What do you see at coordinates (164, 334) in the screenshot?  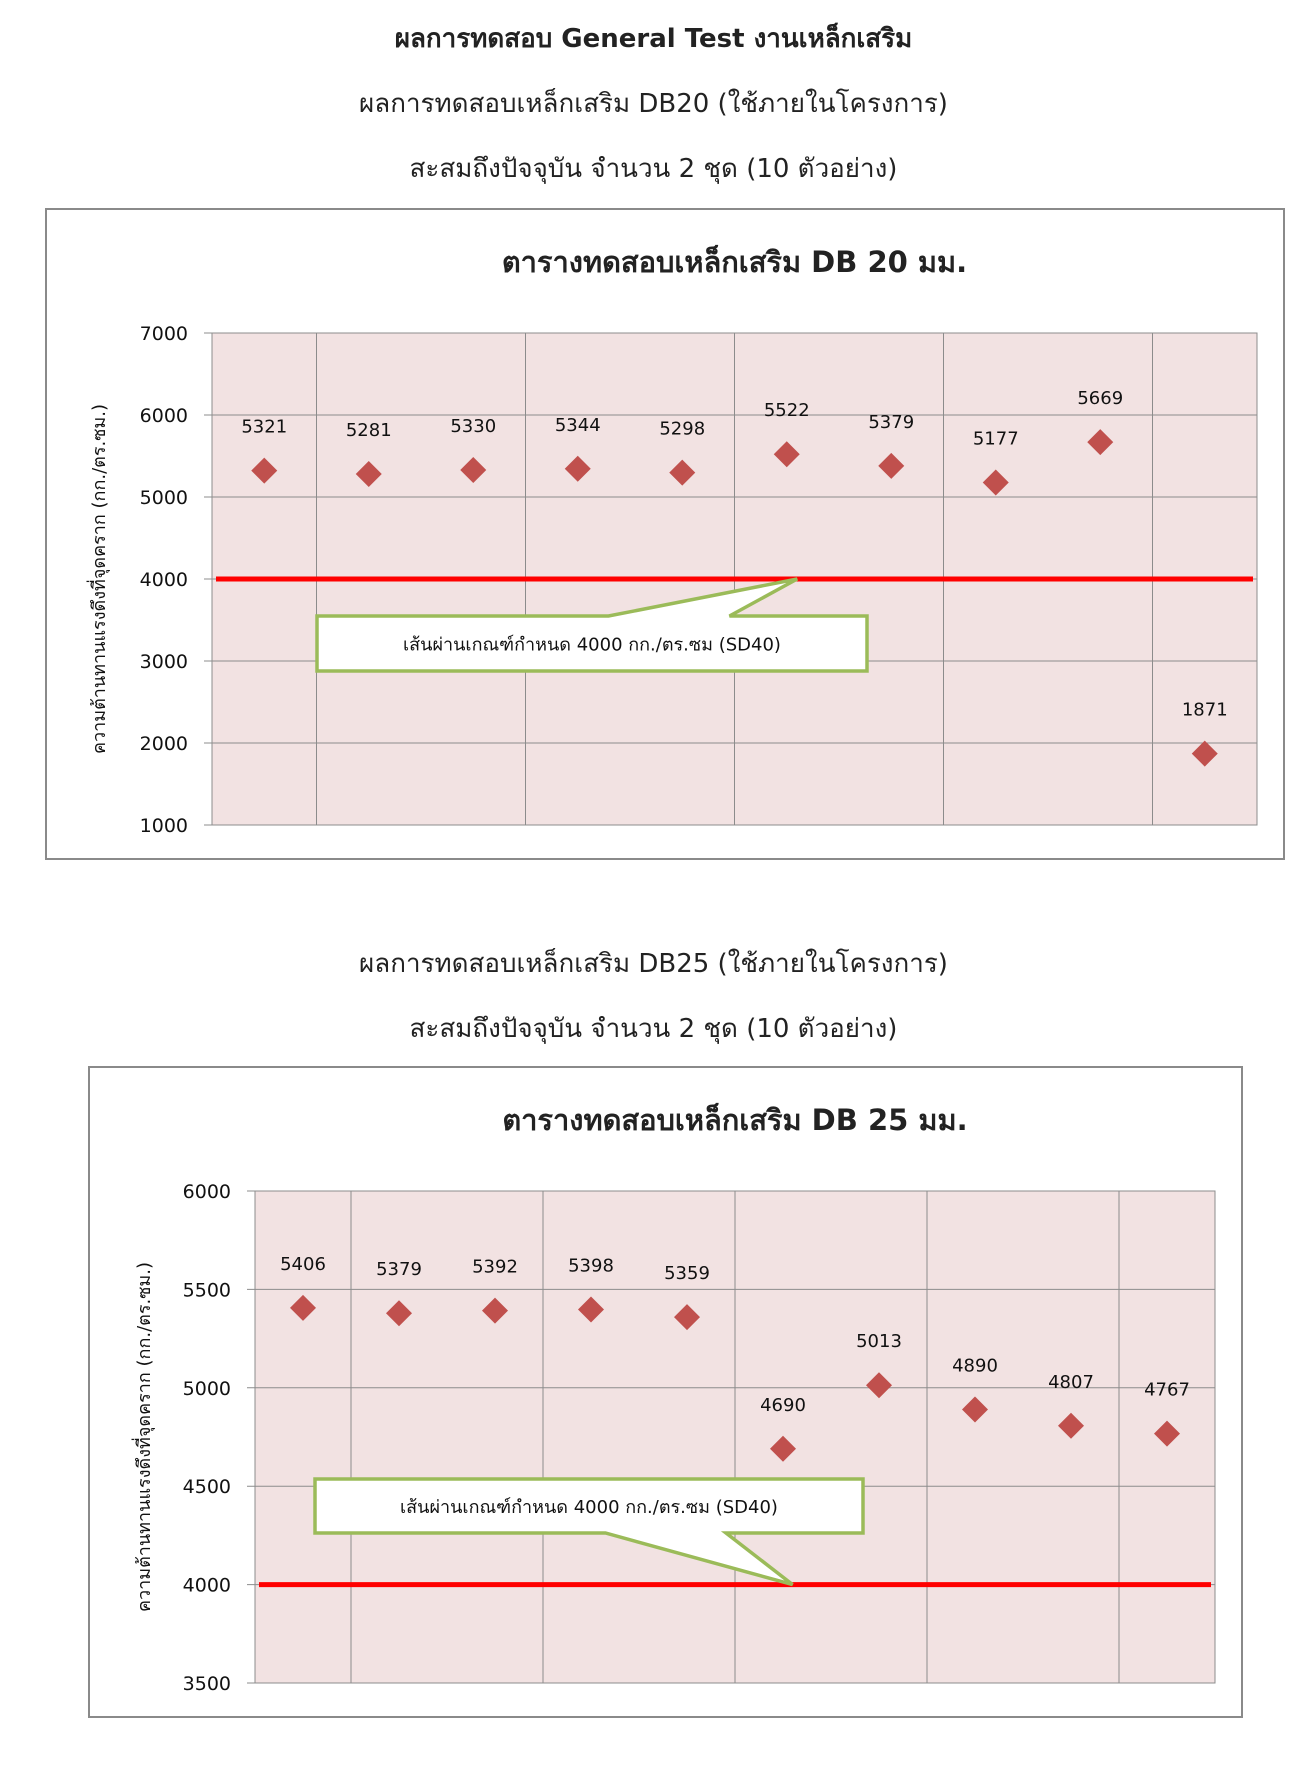 I see `y-tick-label: 7000` at bounding box center [164, 334].